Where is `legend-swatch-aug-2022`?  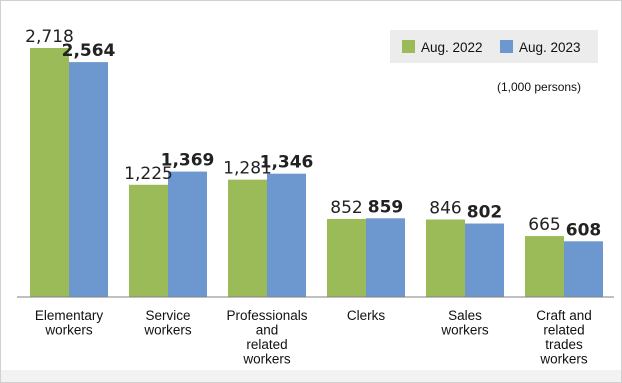
legend-swatch-aug-2022 is located at coordinates (408, 46).